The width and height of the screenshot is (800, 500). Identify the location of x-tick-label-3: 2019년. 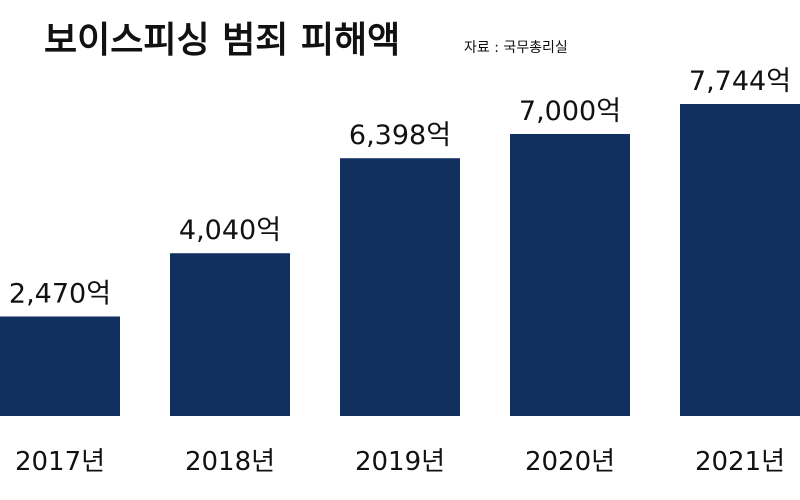
(400, 462).